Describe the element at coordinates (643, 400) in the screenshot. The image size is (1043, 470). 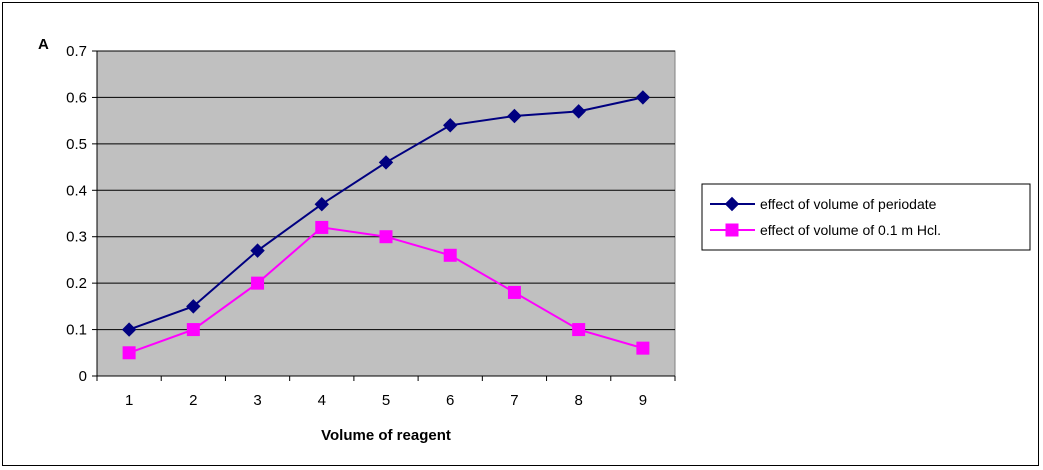
I see `x-tick-label: 9` at that location.